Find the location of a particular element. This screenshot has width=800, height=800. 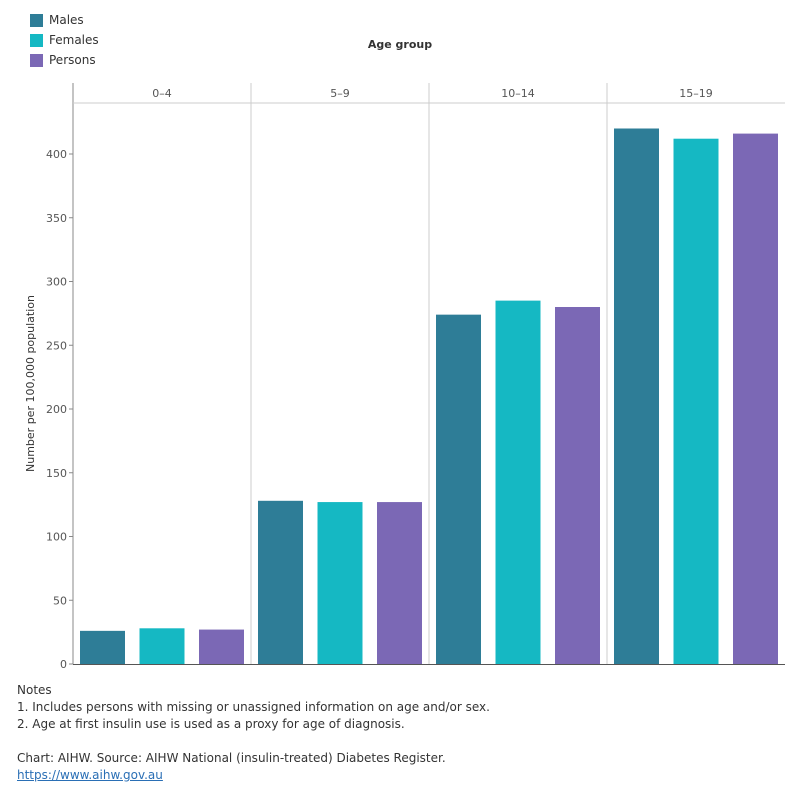

legend-swatch-females is located at coordinates (36, 40).